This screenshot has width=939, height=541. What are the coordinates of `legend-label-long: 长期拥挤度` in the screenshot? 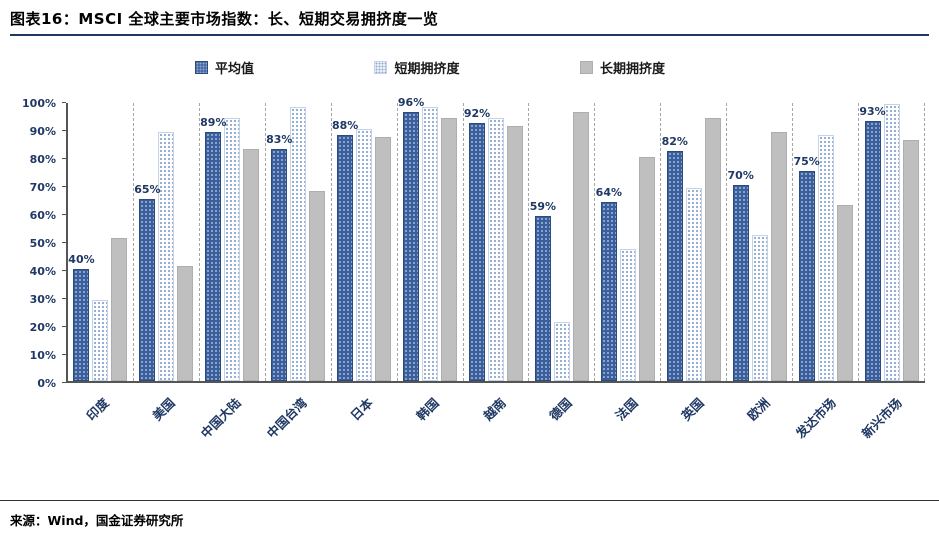 It's located at (632, 69).